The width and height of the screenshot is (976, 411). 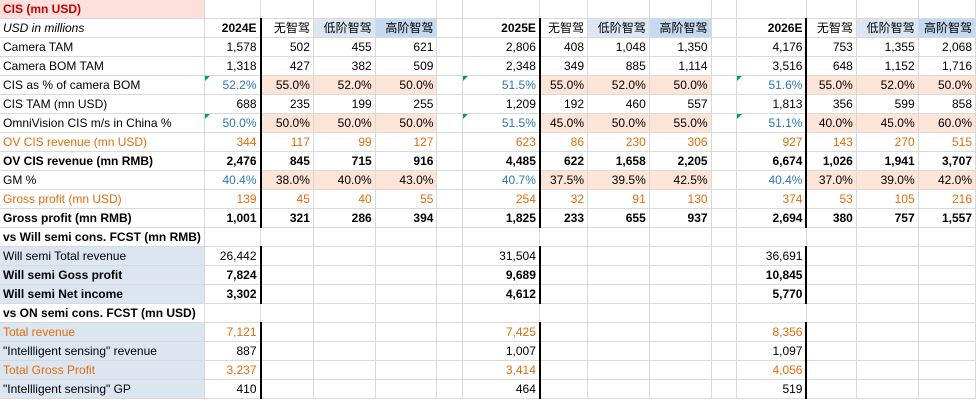 What do you see at coordinates (344, 47) in the screenshot?
I see `value-cell: 455` at bounding box center [344, 47].